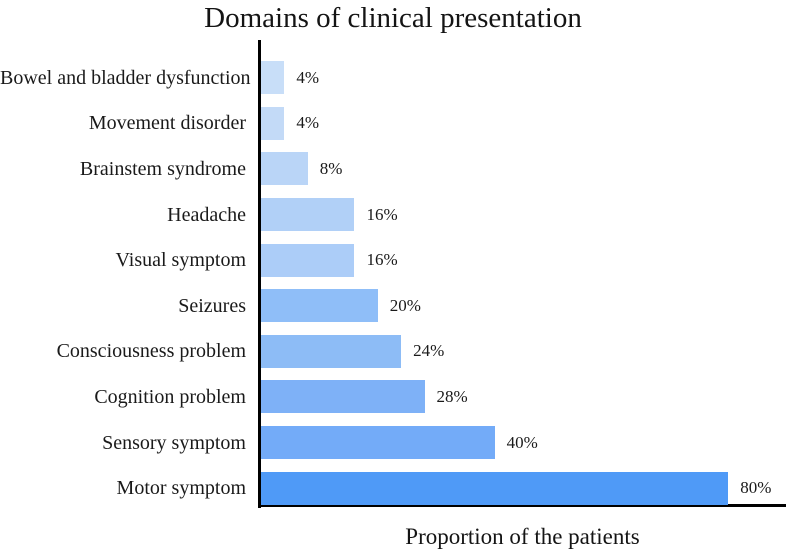 Image resolution: width=786 pixels, height=552 pixels. What do you see at coordinates (393, 18) in the screenshot?
I see `chart-title: Domains of clinical presentation` at bounding box center [393, 18].